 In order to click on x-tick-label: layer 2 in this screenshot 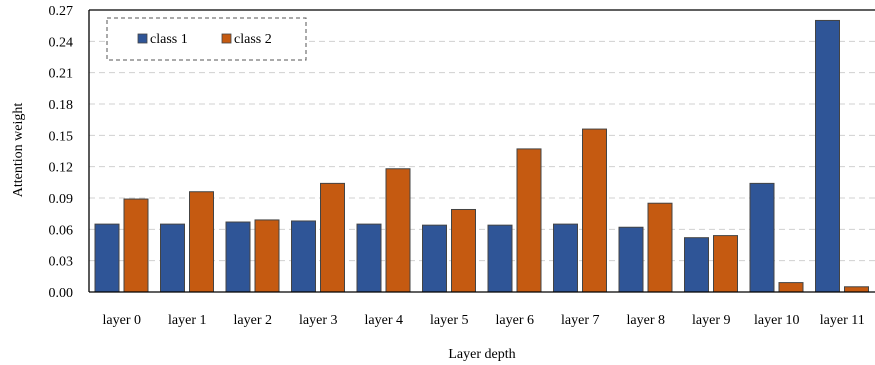, I will do `click(253, 320)`.